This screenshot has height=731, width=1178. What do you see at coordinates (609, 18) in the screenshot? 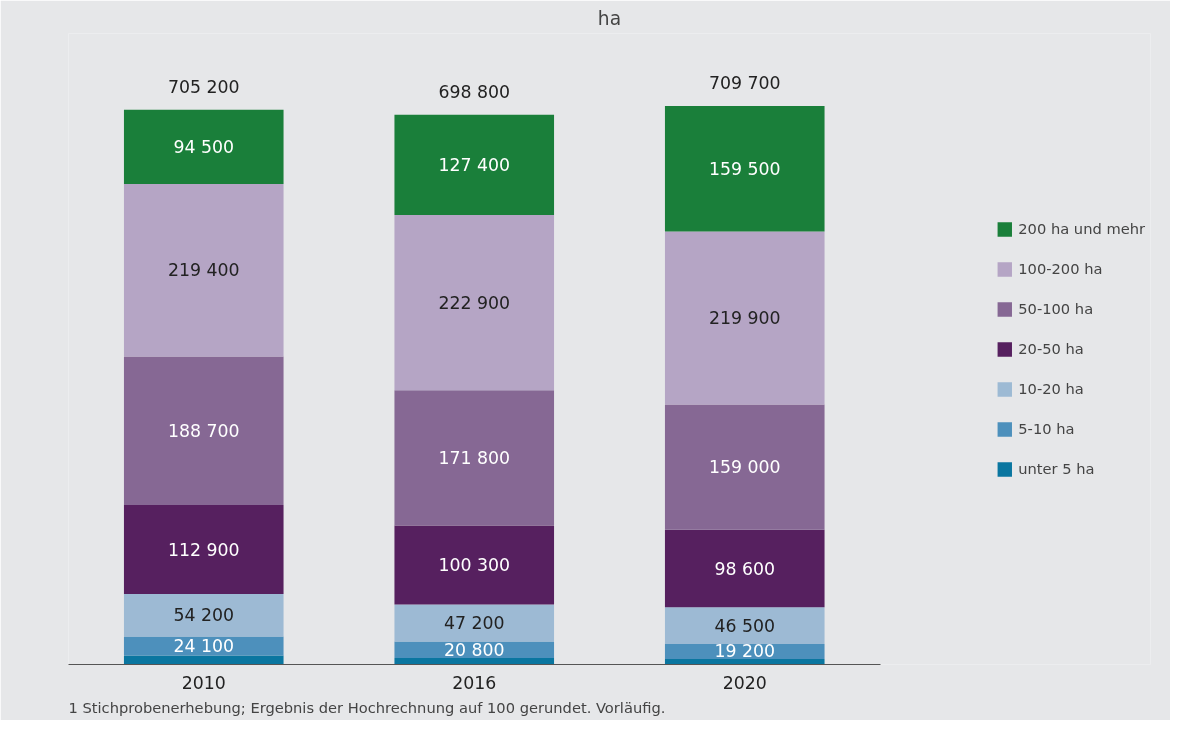
I see `chart-title: ha` at bounding box center [609, 18].